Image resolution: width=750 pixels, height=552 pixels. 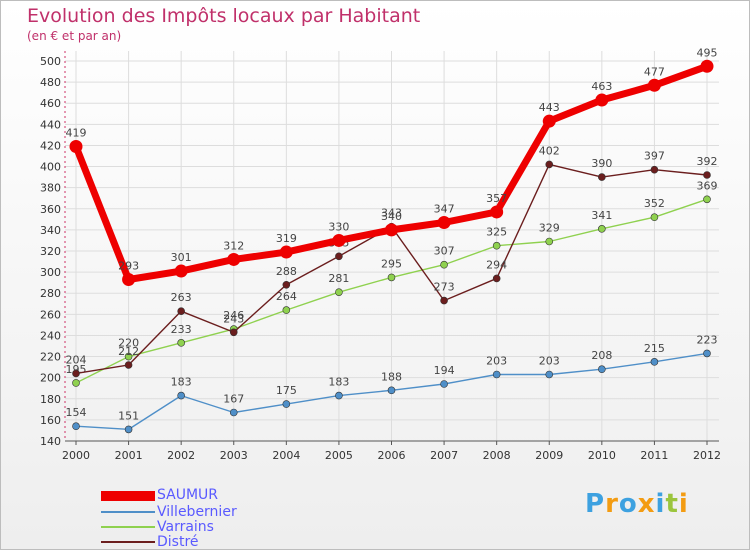 What do you see at coordinates (50, 272) in the screenshot?
I see `y-tick-label: 300` at bounding box center [50, 272].